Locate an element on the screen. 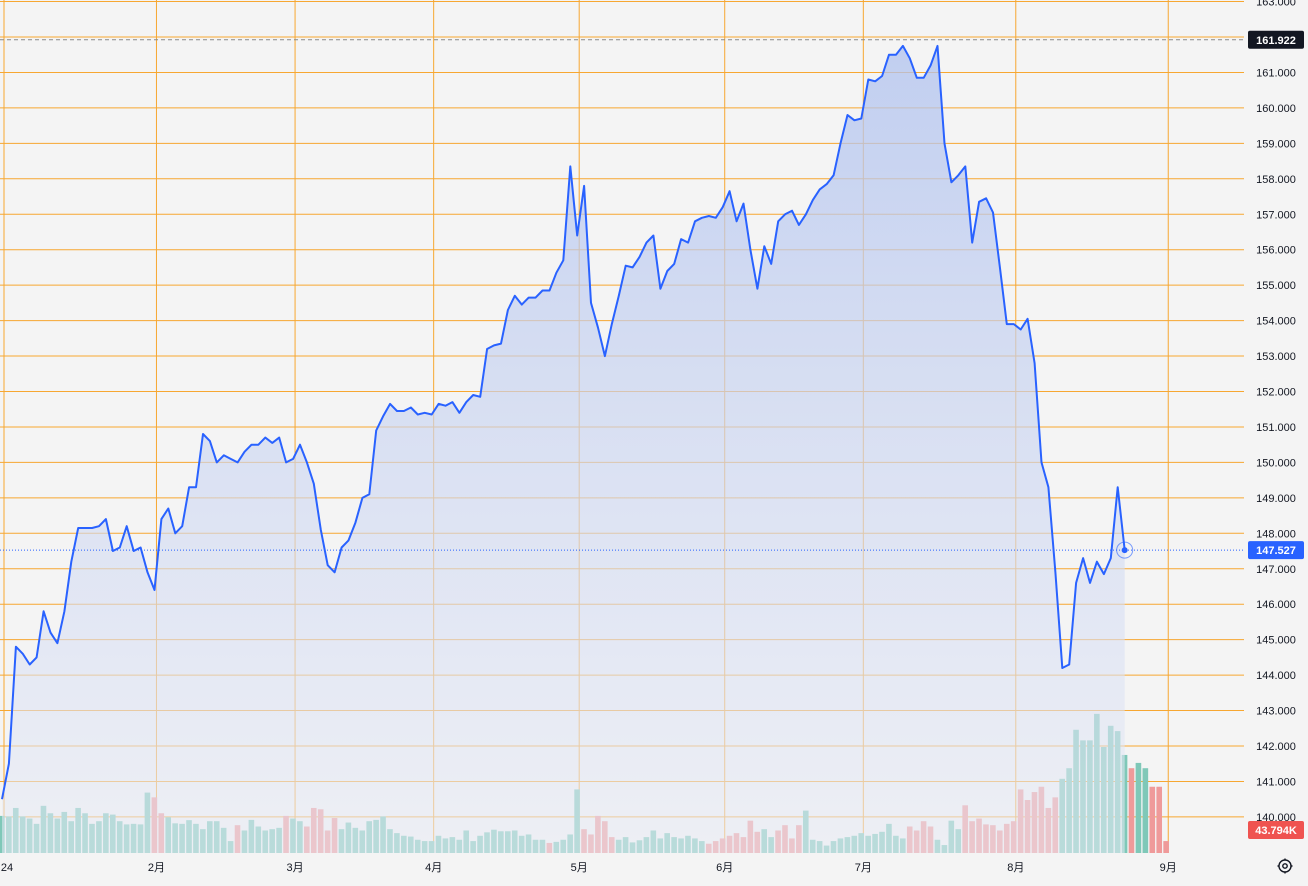 This screenshot has height=886, width=1308. x-tick-label: 2月 is located at coordinates (156, 868).